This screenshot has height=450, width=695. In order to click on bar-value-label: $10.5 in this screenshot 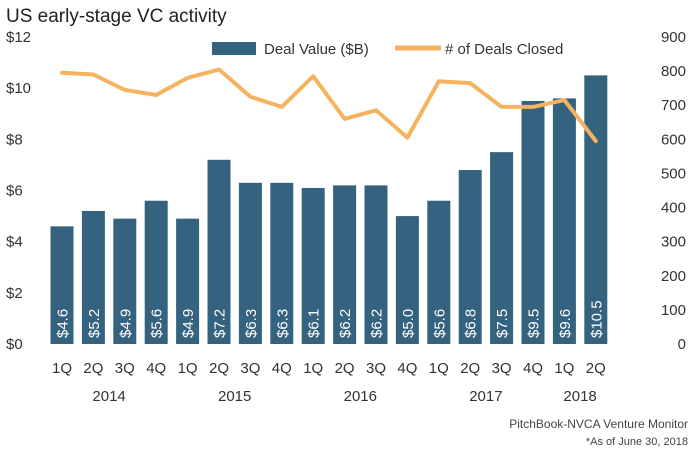, I will do `click(596, 319)`.